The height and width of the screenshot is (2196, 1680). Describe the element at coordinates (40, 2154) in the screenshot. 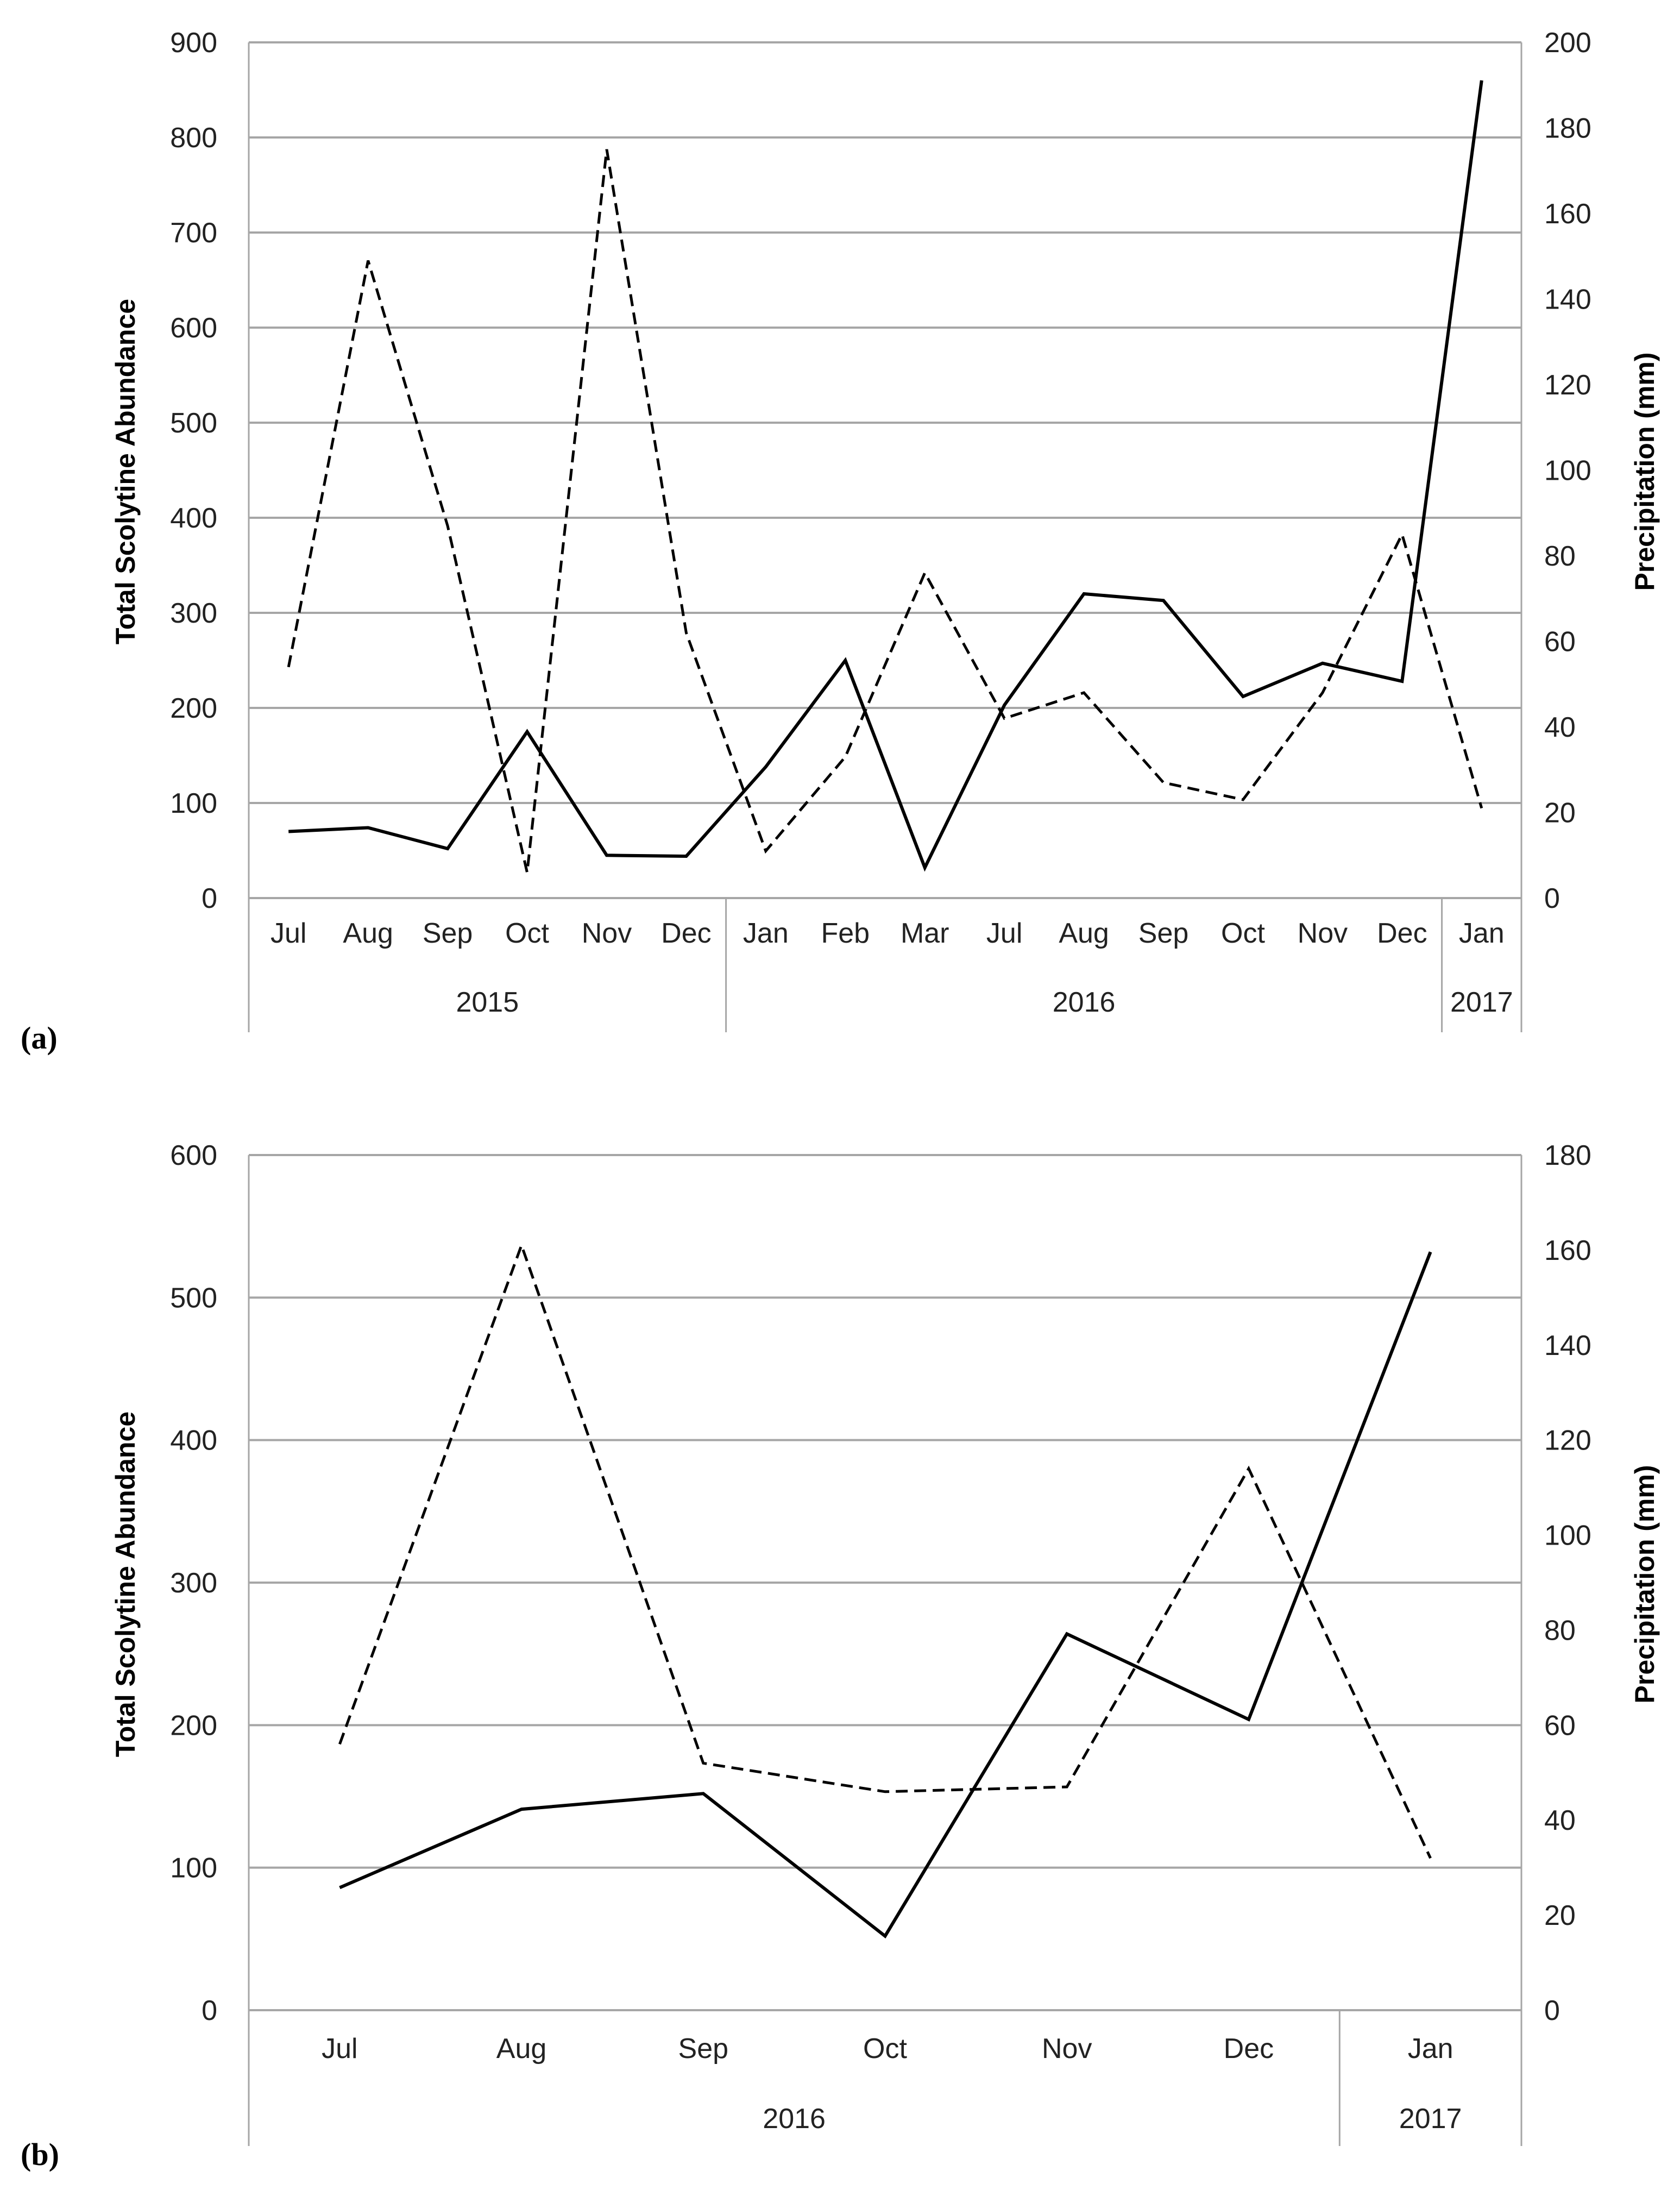

I see `panel-label: (b)` at that location.